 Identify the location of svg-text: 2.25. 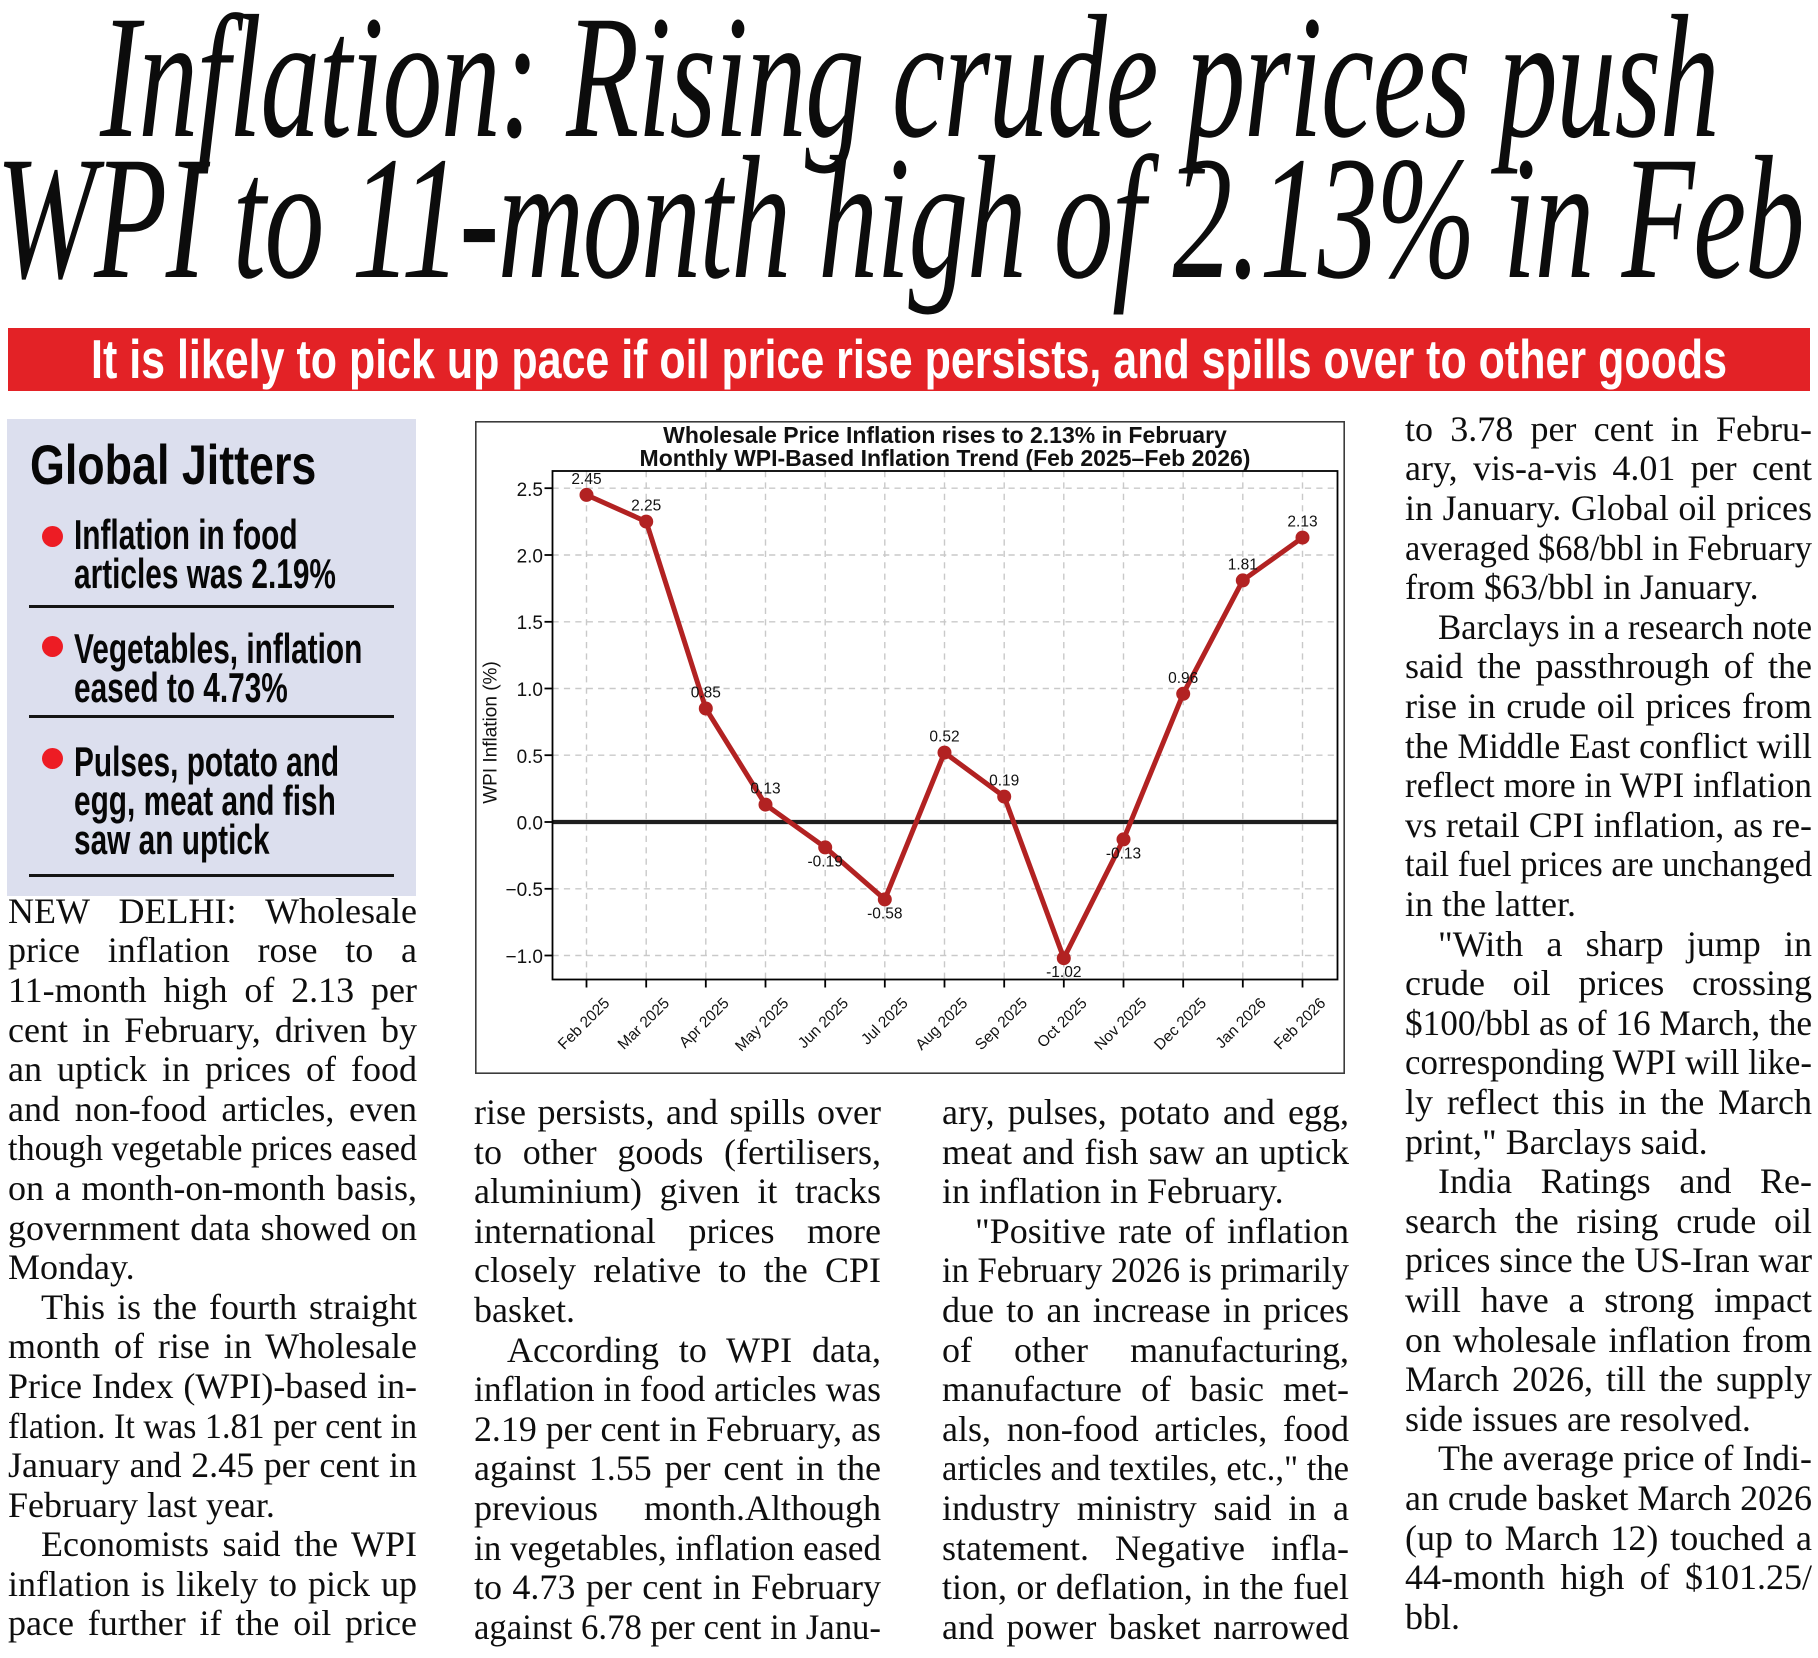
(646, 506).